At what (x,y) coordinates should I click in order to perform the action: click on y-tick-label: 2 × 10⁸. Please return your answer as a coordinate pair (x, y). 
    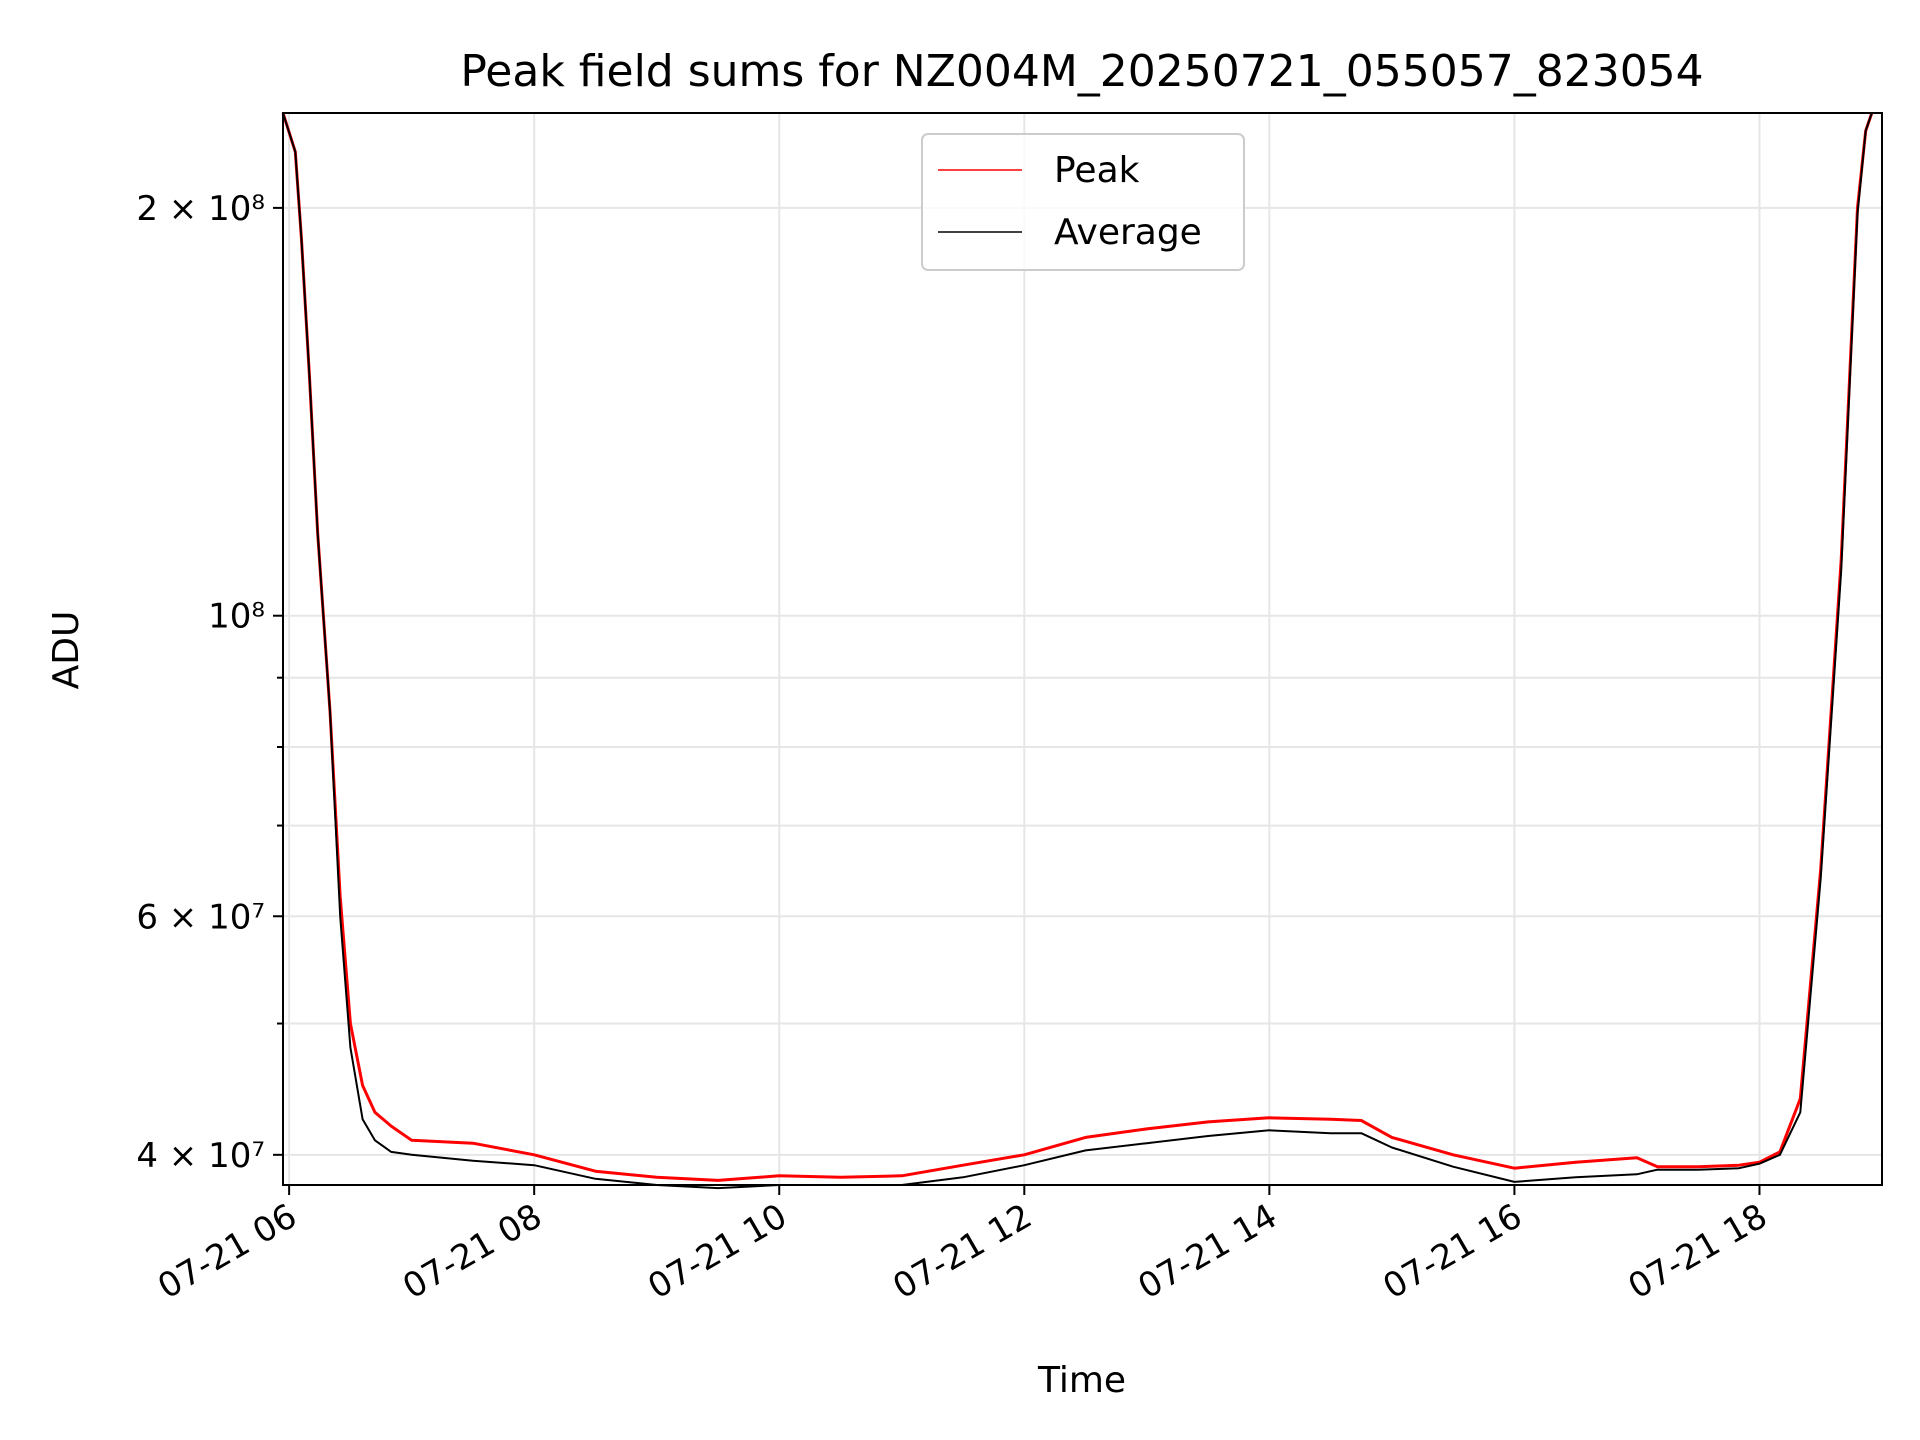
    Looking at the image, I should click on (200, 209).